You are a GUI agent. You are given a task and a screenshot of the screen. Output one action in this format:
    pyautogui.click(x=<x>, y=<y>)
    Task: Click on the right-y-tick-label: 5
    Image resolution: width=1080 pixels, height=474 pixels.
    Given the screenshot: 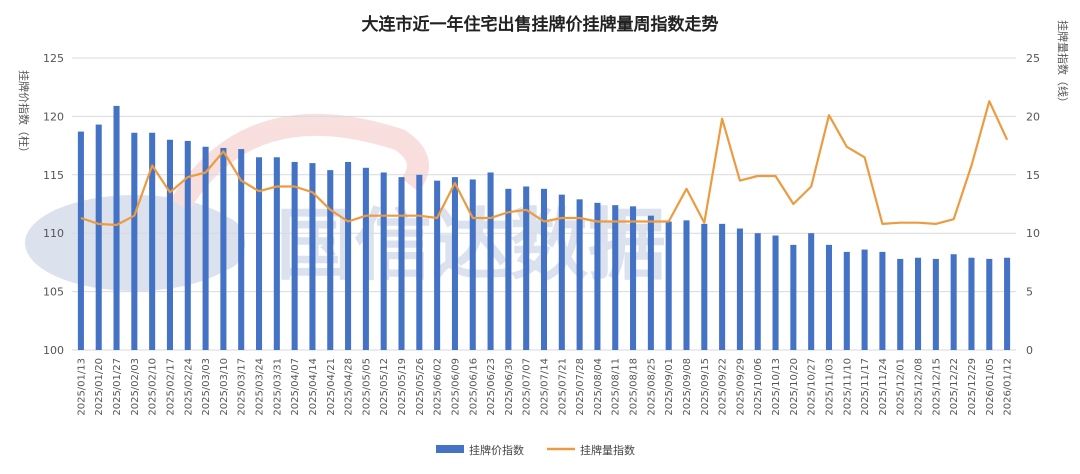 What is the action you would take?
    pyautogui.click(x=1029, y=292)
    